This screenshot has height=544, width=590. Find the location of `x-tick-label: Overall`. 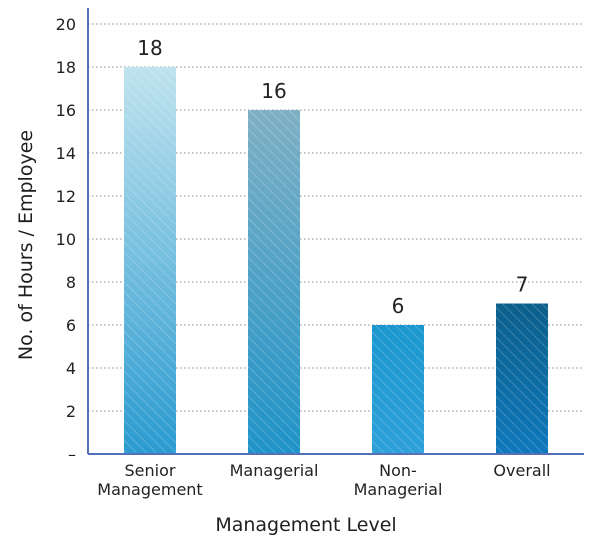

x-tick-label: Overall is located at coordinates (521, 470).